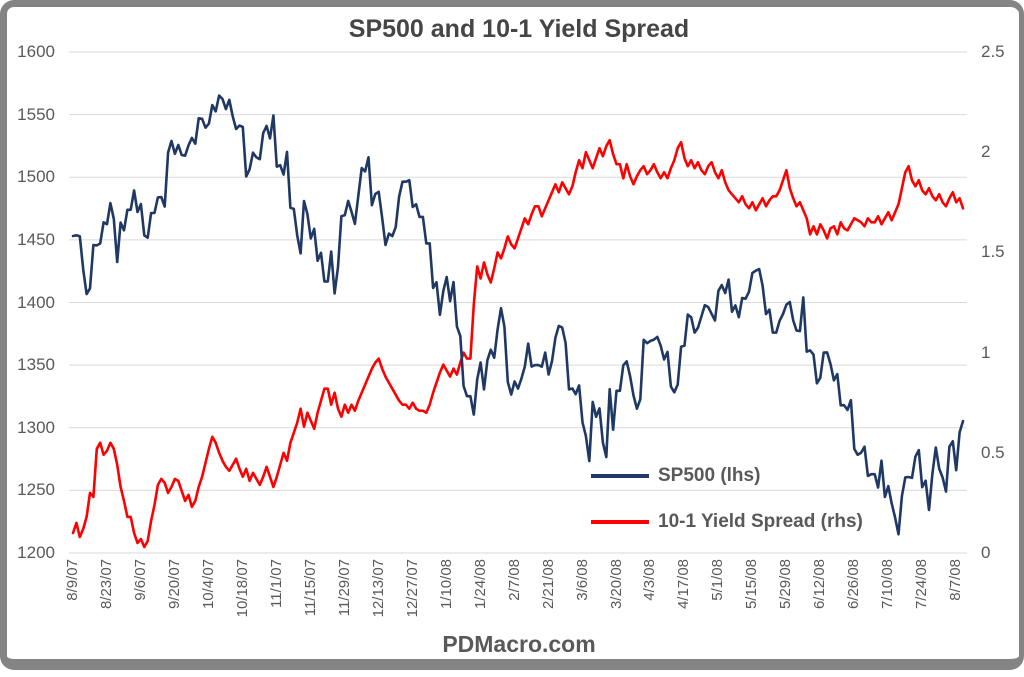 The width and height of the screenshot is (1024, 677). I want to click on right-axis-tick-label: 2.5, so click(993, 51).